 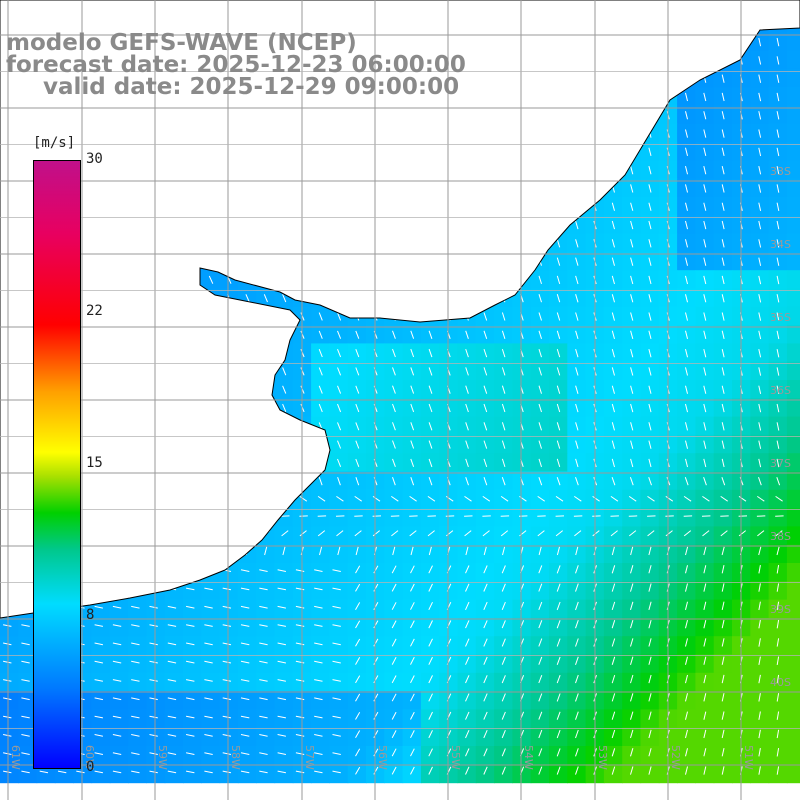 I want to click on colorbar-tick-15: 15, so click(x=94, y=463).